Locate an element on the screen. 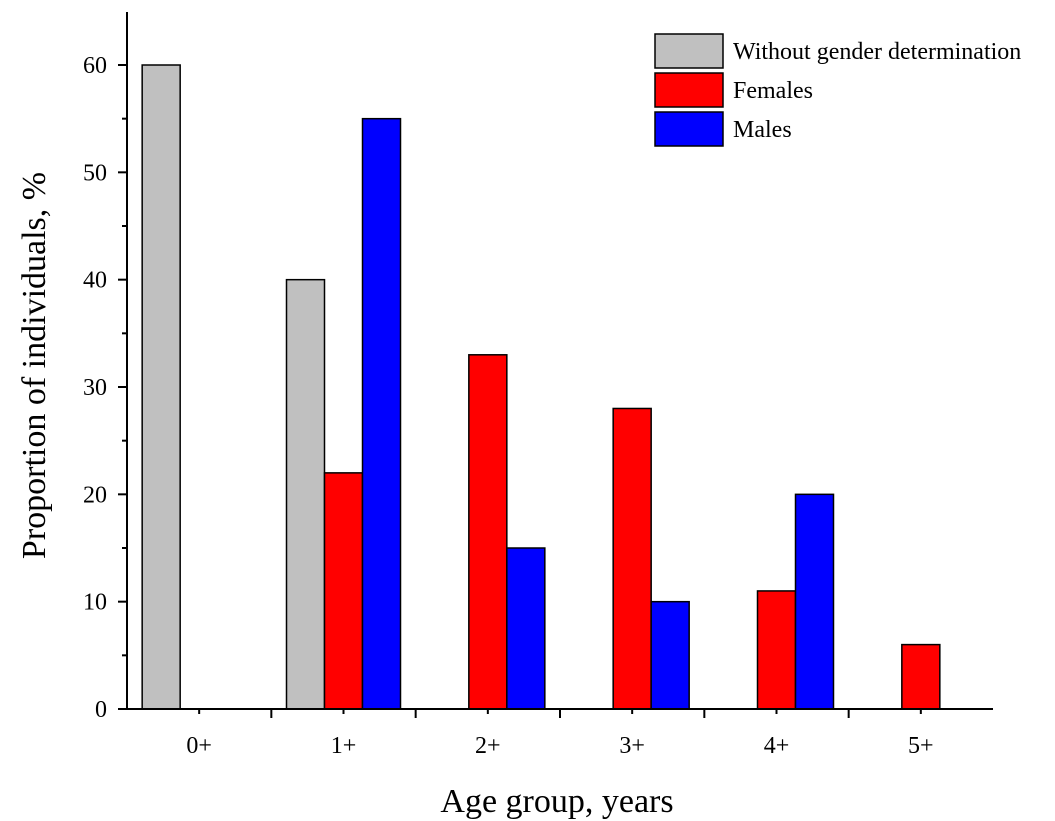  x-tick-label: 1+ is located at coordinates (344, 746).